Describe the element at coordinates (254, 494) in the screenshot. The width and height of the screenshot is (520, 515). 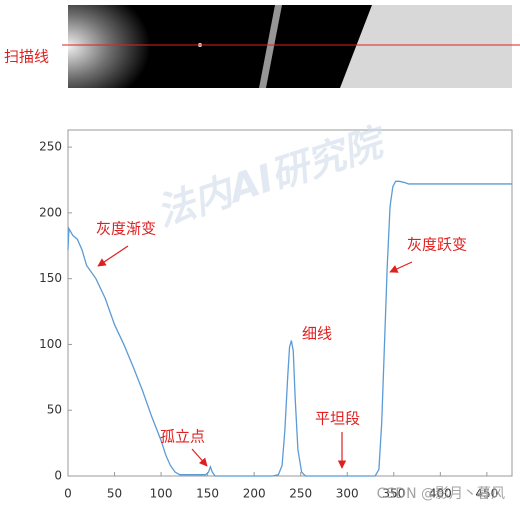
I see `x-tick-label: 200` at that location.